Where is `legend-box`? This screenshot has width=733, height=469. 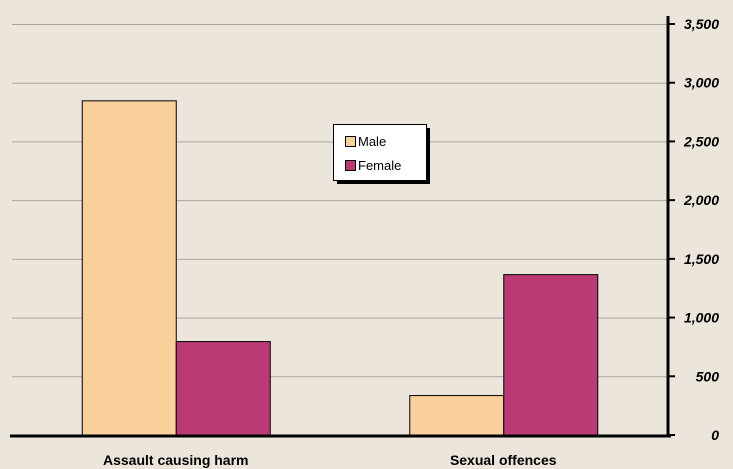 legend-box is located at coordinates (380, 152).